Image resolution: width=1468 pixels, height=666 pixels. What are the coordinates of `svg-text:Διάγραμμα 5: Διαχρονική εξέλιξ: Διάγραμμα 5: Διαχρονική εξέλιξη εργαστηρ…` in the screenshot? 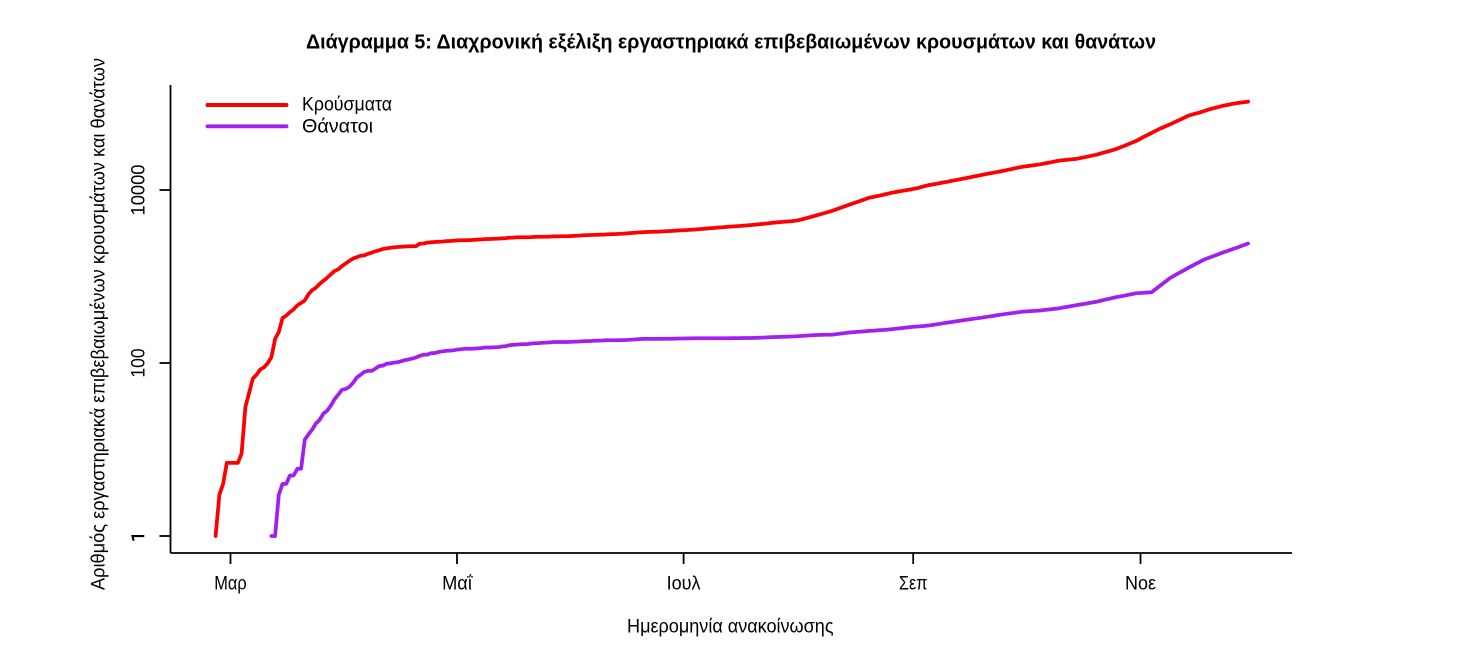 It's located at (731, 43).